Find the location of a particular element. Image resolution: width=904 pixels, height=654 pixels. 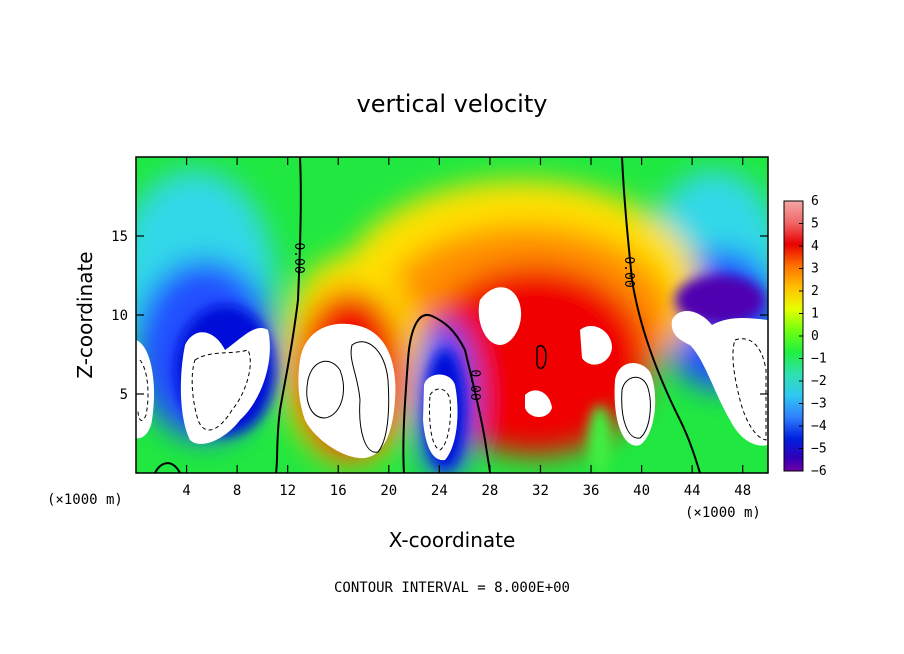

x-tick-label: 28 is located at coordinates (489, 491).